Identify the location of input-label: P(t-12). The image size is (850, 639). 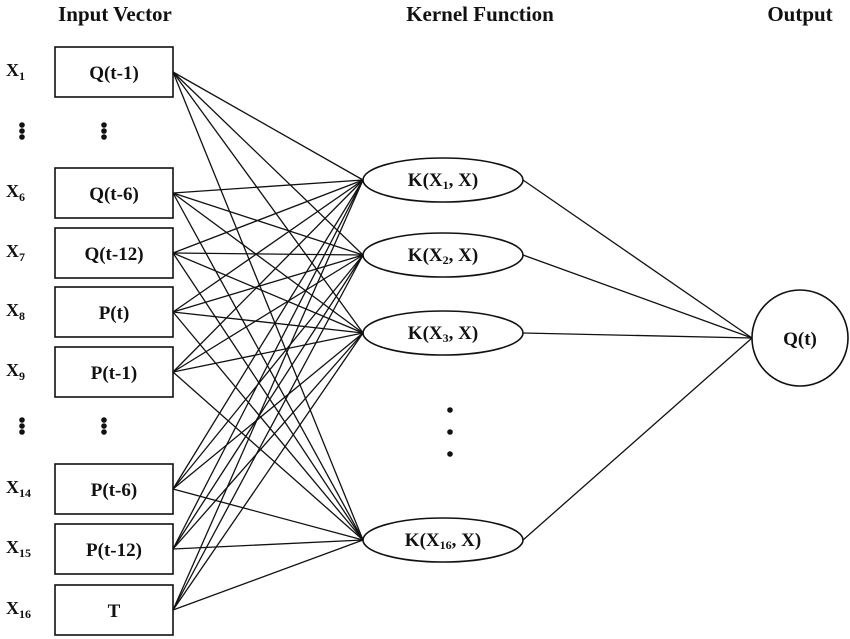
(114, 550).